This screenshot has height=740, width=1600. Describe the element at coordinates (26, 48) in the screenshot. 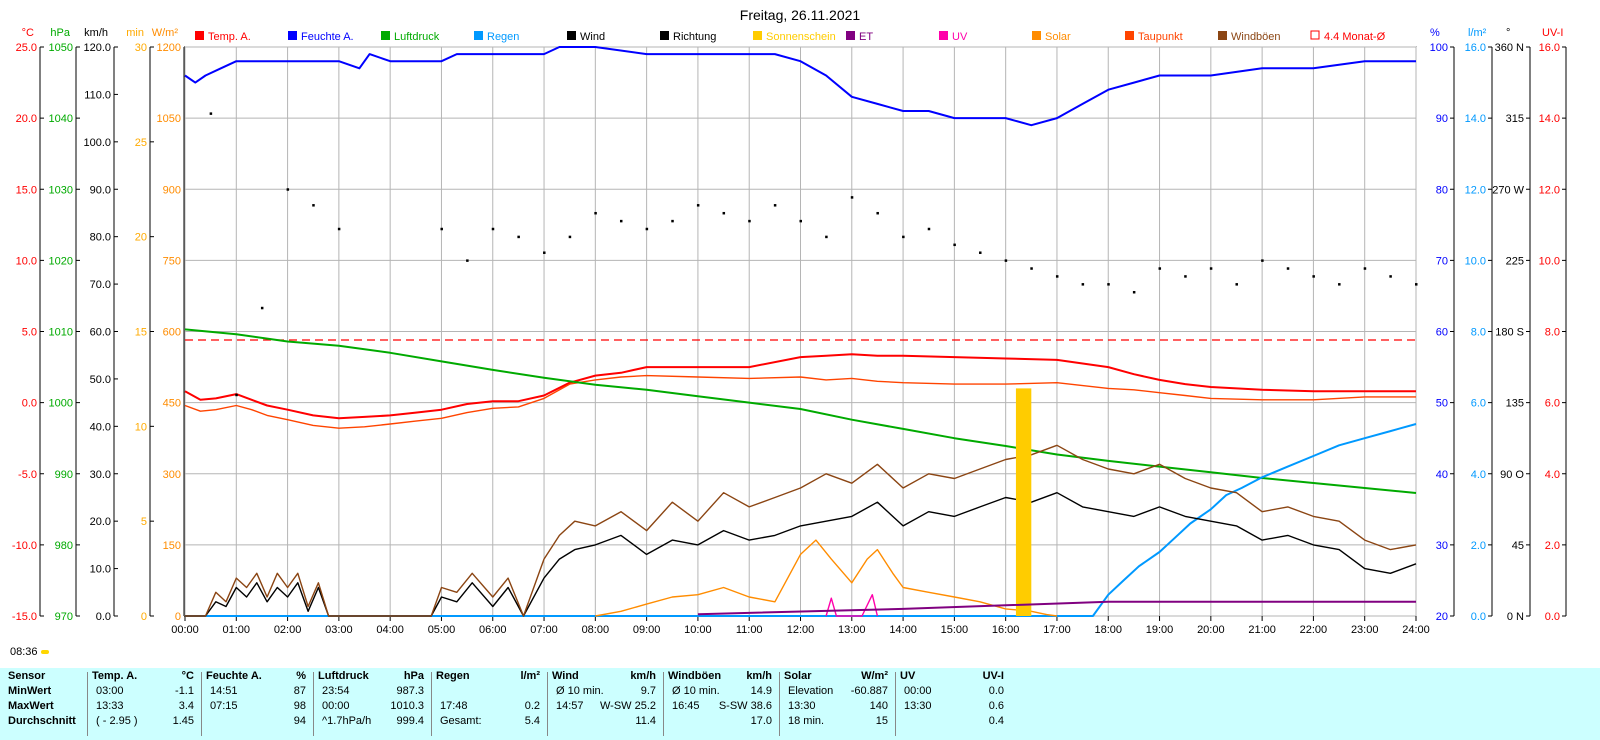

I see `left-axis-label: 25.0` at that location.